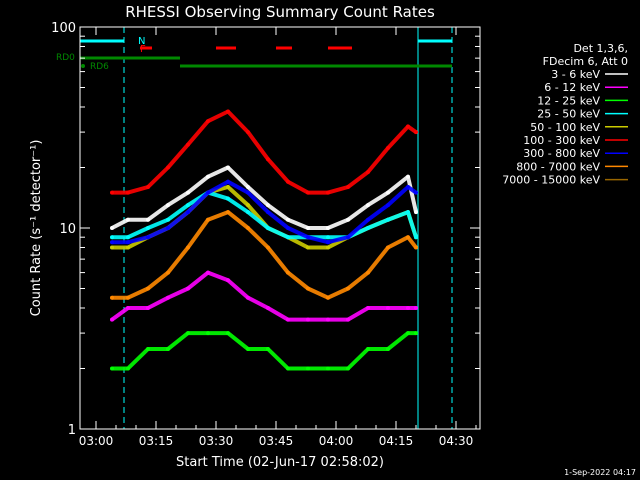  Describe the element at coordinates (65, 58) in the screenshot. I see `flag-rd0-label: RD0` at that location.